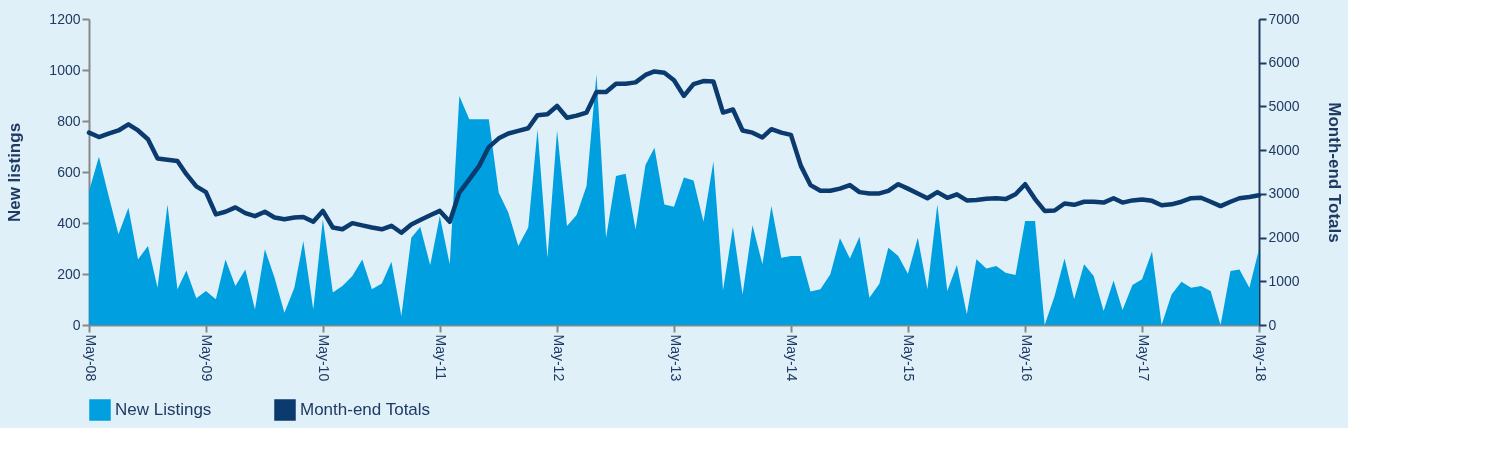  I want to click on y-tick-label: 400, so click(69, 222).